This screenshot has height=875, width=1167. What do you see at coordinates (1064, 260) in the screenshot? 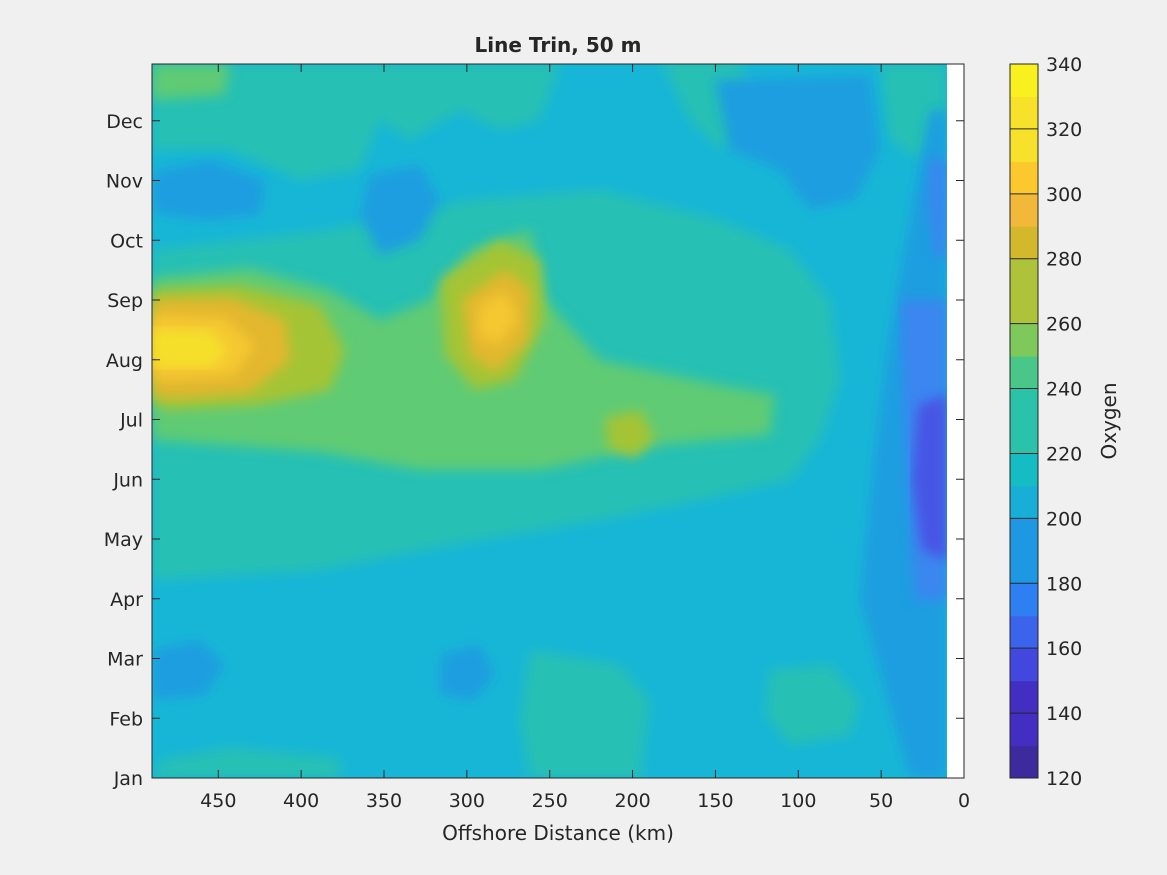
I see `colorbar-tick-label: 280` at bounding box center [1064, 260].